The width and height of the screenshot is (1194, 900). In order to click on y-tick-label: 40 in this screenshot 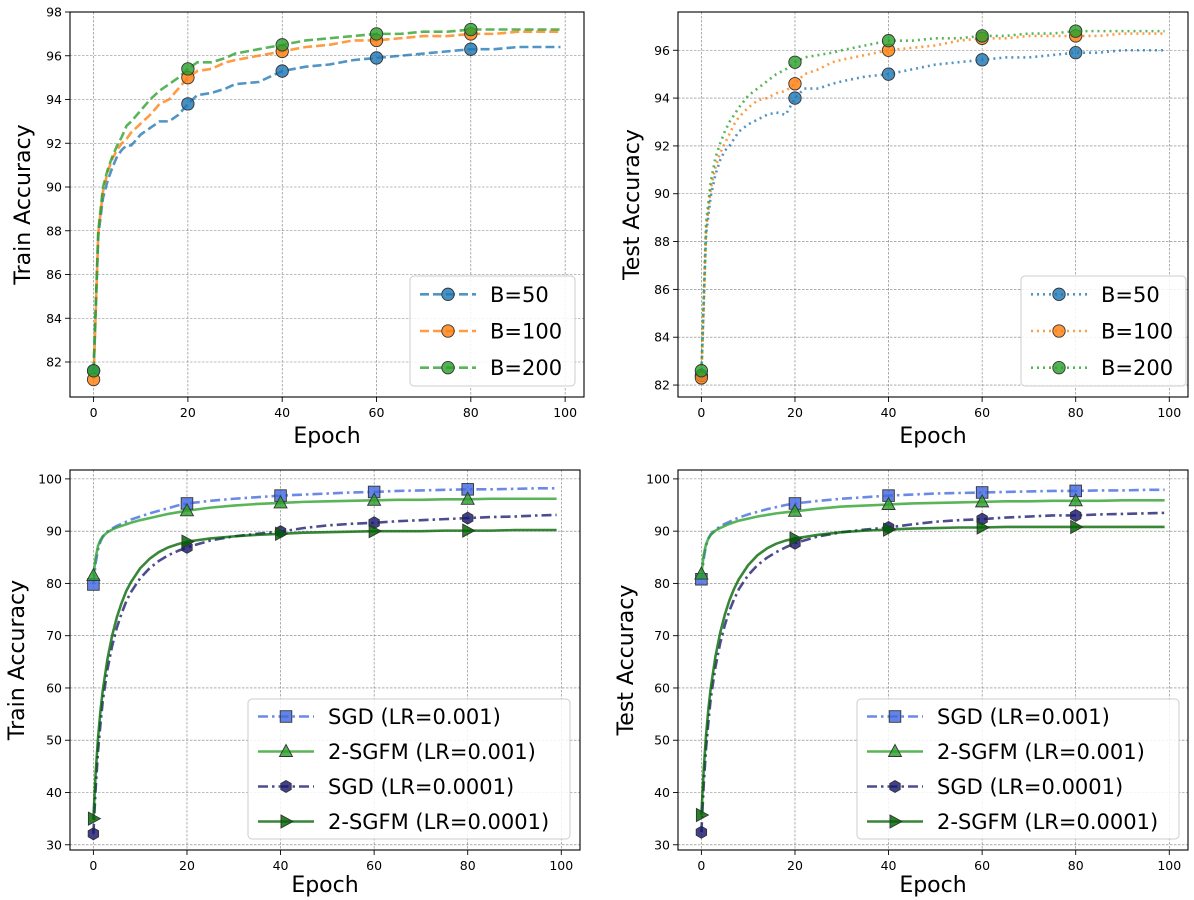, I will do `click(54, 792)`.